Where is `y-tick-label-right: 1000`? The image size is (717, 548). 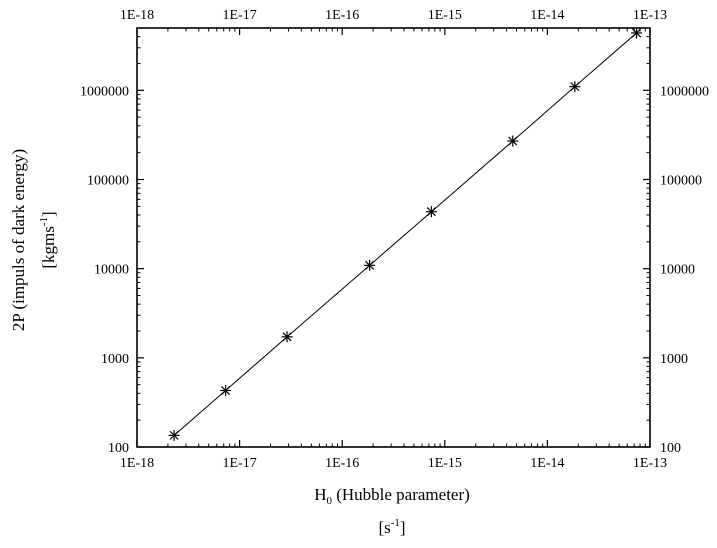
y-tick-label-right: 1000 is located at coordinates (674, 359).